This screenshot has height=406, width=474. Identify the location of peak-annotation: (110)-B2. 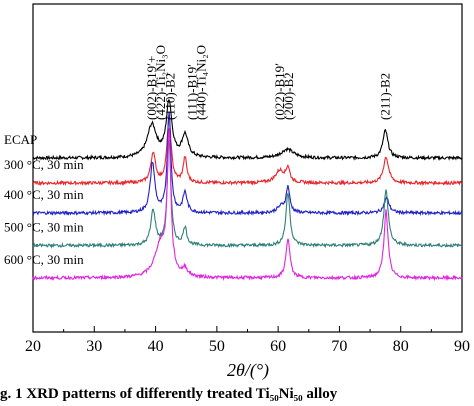
(169, 96).